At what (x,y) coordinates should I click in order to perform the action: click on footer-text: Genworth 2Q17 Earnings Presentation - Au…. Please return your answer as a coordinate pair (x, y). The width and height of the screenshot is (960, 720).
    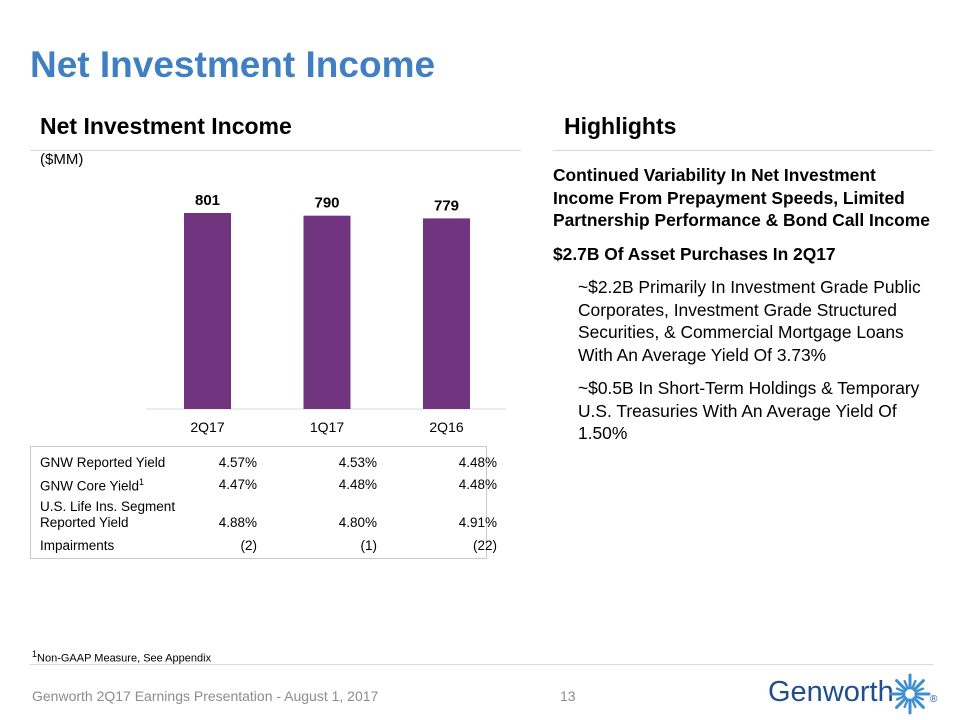
    Looking at the image, I should click on (205, 696).